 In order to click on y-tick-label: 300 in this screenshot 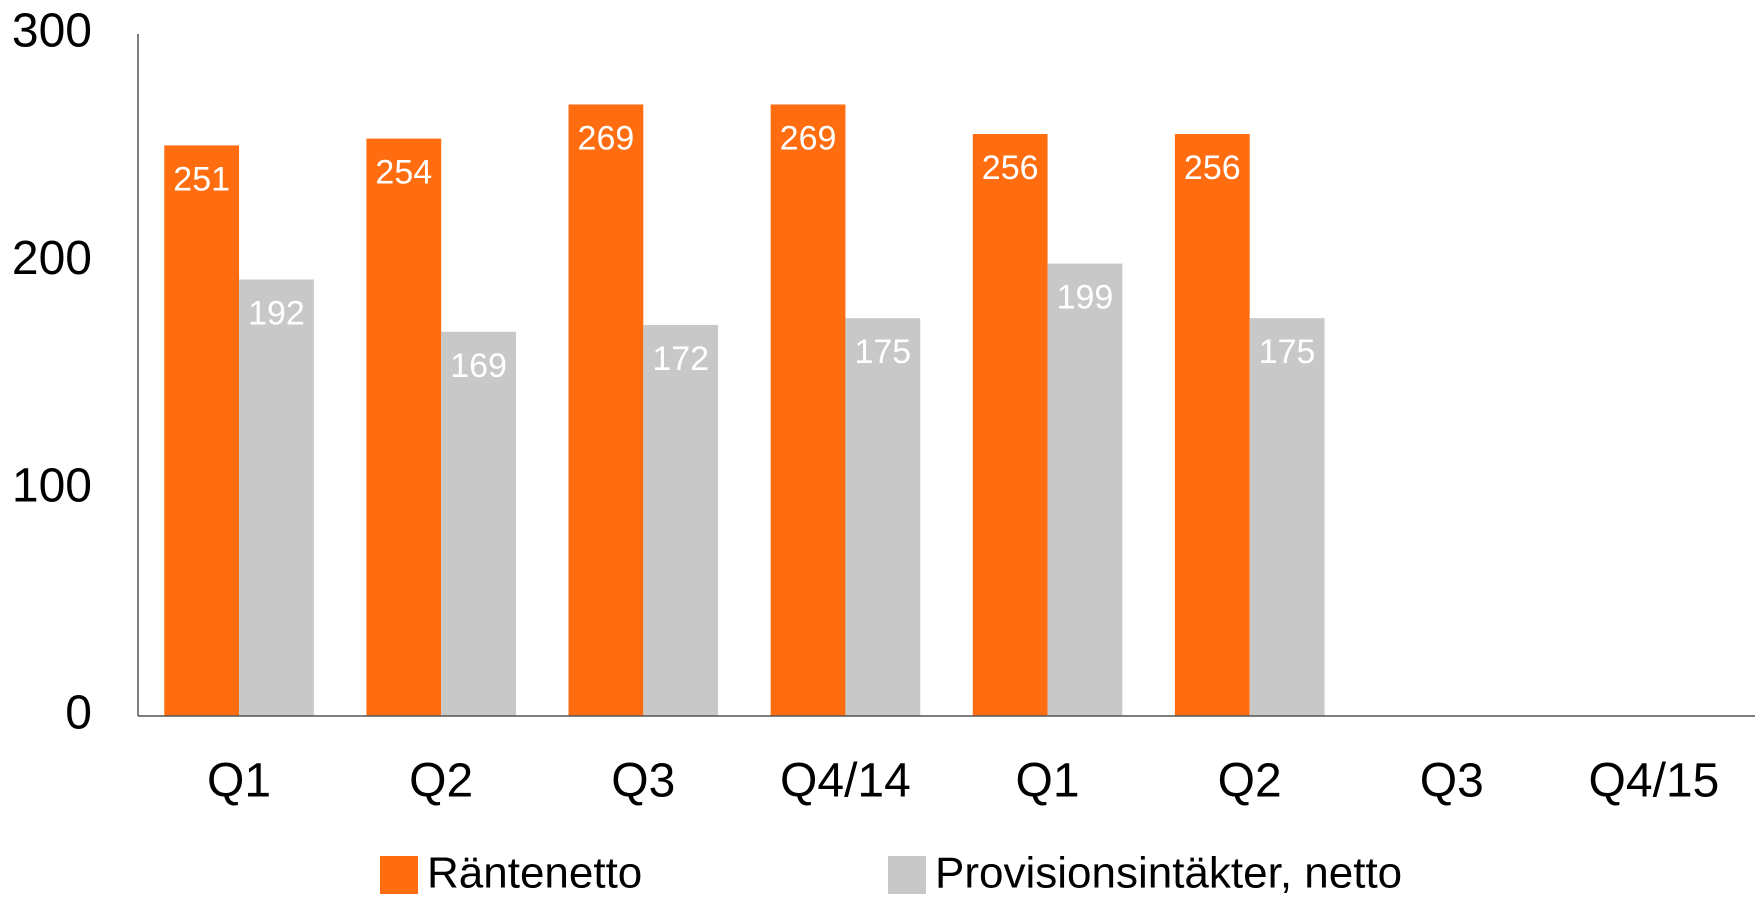, I will do `click(52, 31)`.